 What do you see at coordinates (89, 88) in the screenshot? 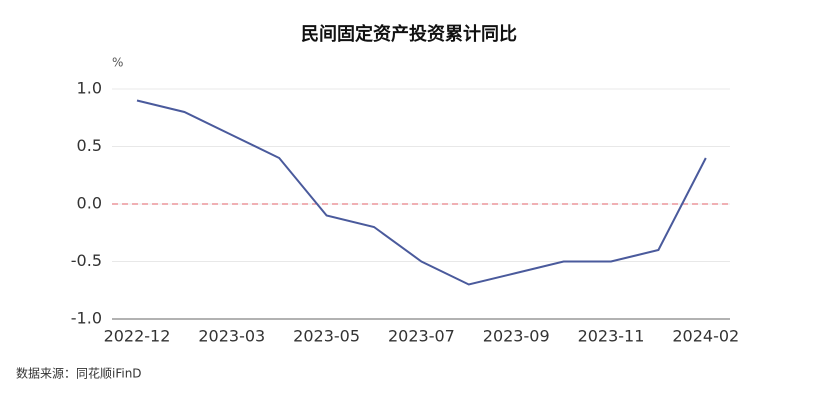
I see `y-tick-label: 1.0` at bounding box center [89, 88].